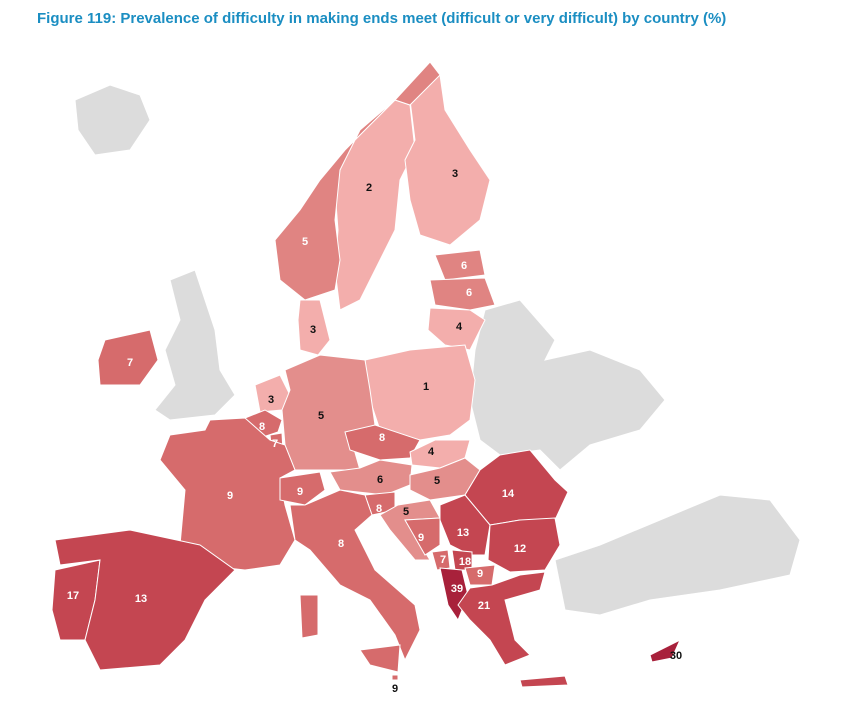 The height and width of the screenshot is (720, 846). I want to click on region-value-label: 21, so click(484, 606).